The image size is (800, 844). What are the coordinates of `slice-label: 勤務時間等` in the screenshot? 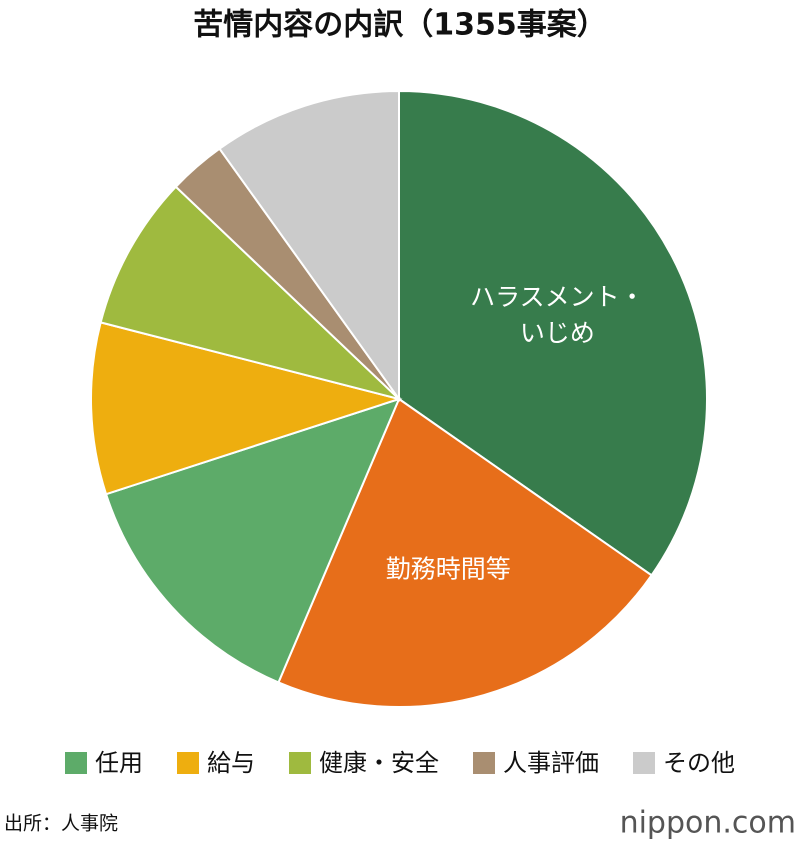 It's located at (448, 569).